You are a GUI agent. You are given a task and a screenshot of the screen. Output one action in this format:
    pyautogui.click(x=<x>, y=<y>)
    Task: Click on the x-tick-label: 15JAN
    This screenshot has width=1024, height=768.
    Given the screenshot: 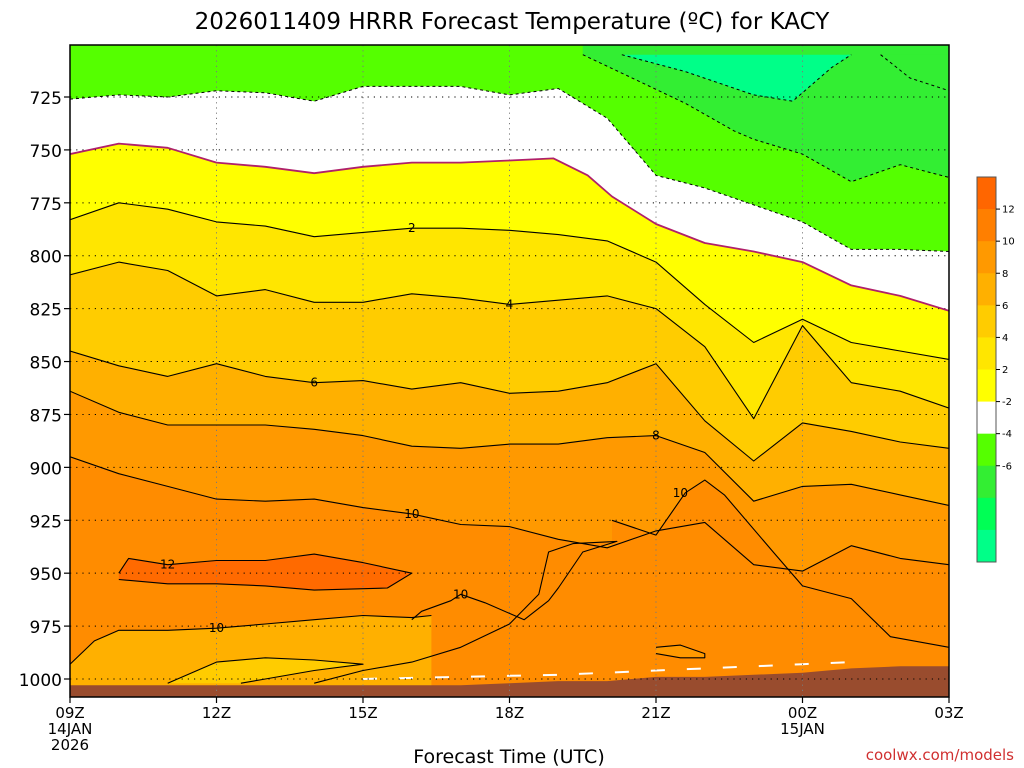 What is the action you would take?
    pyautogui.click(x=802, y=729)
    